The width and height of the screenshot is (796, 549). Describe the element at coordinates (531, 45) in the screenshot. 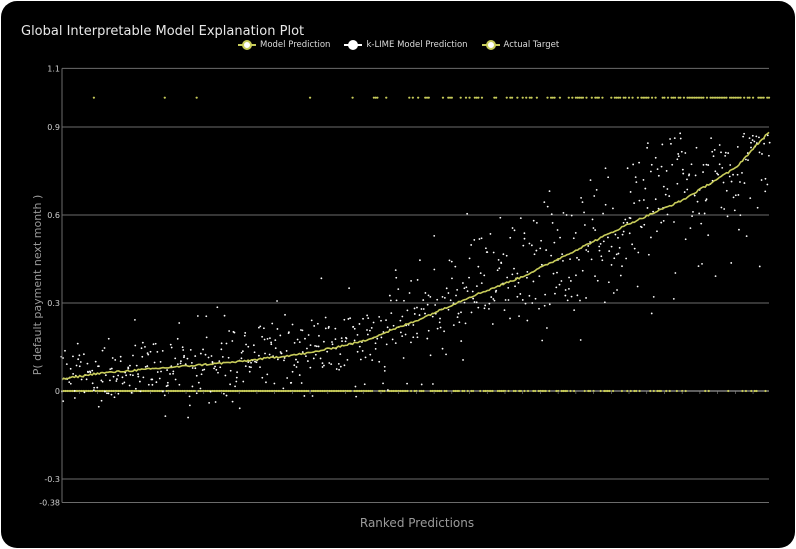

I see `legend-label-actual-target: Actual Target` at that location.